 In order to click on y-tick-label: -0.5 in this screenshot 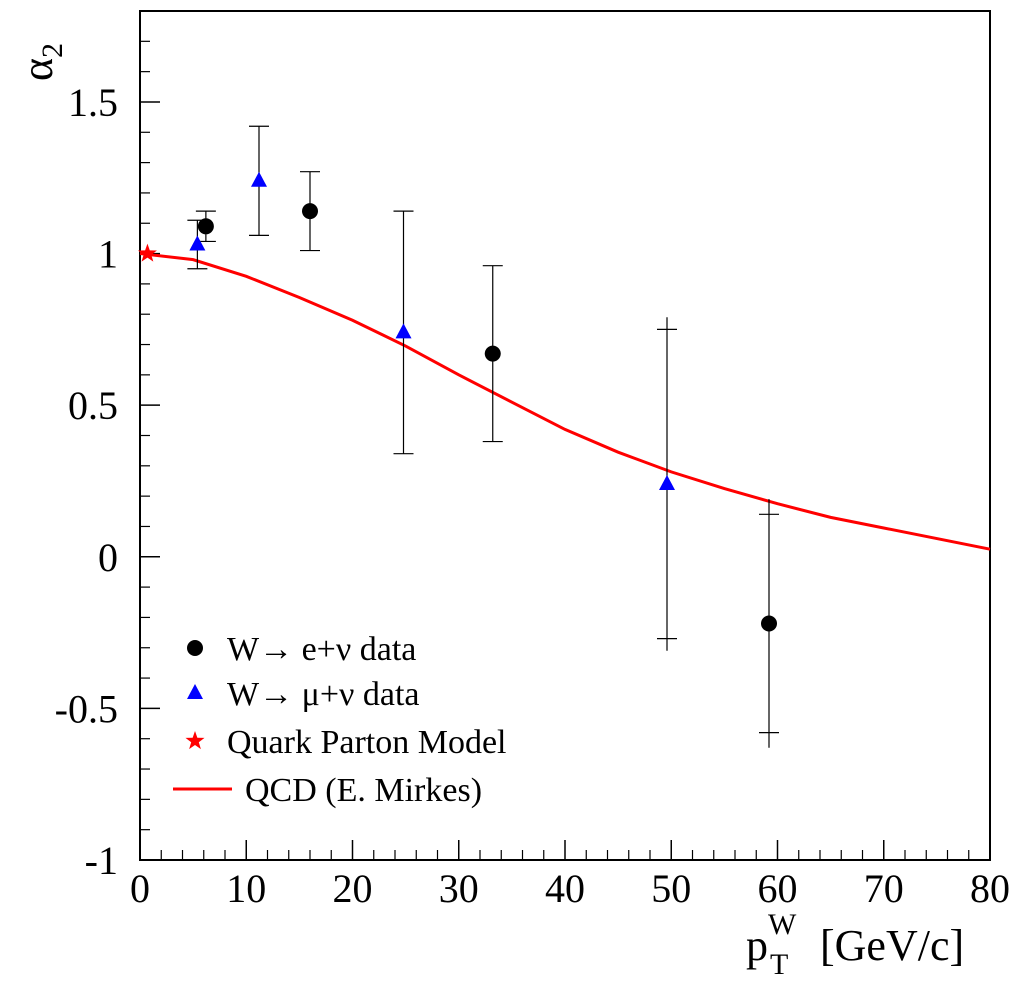, I will do `click(86, 708)`.